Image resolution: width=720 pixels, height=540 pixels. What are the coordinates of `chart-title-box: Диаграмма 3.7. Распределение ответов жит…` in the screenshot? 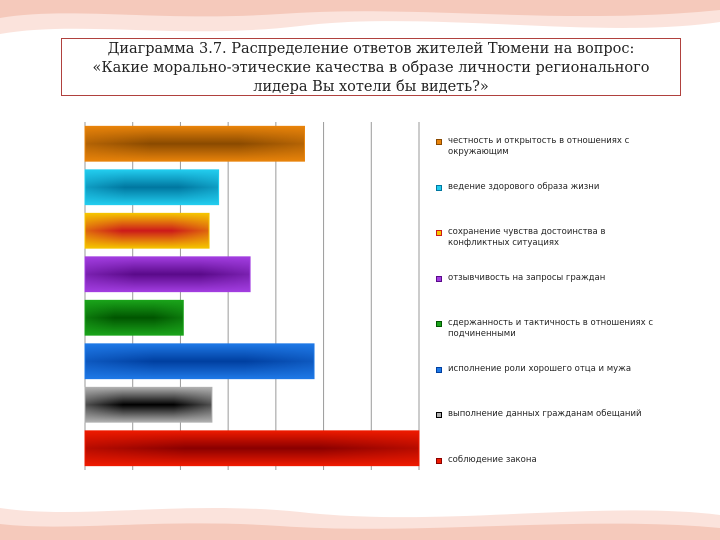 It's located at (371, 67).